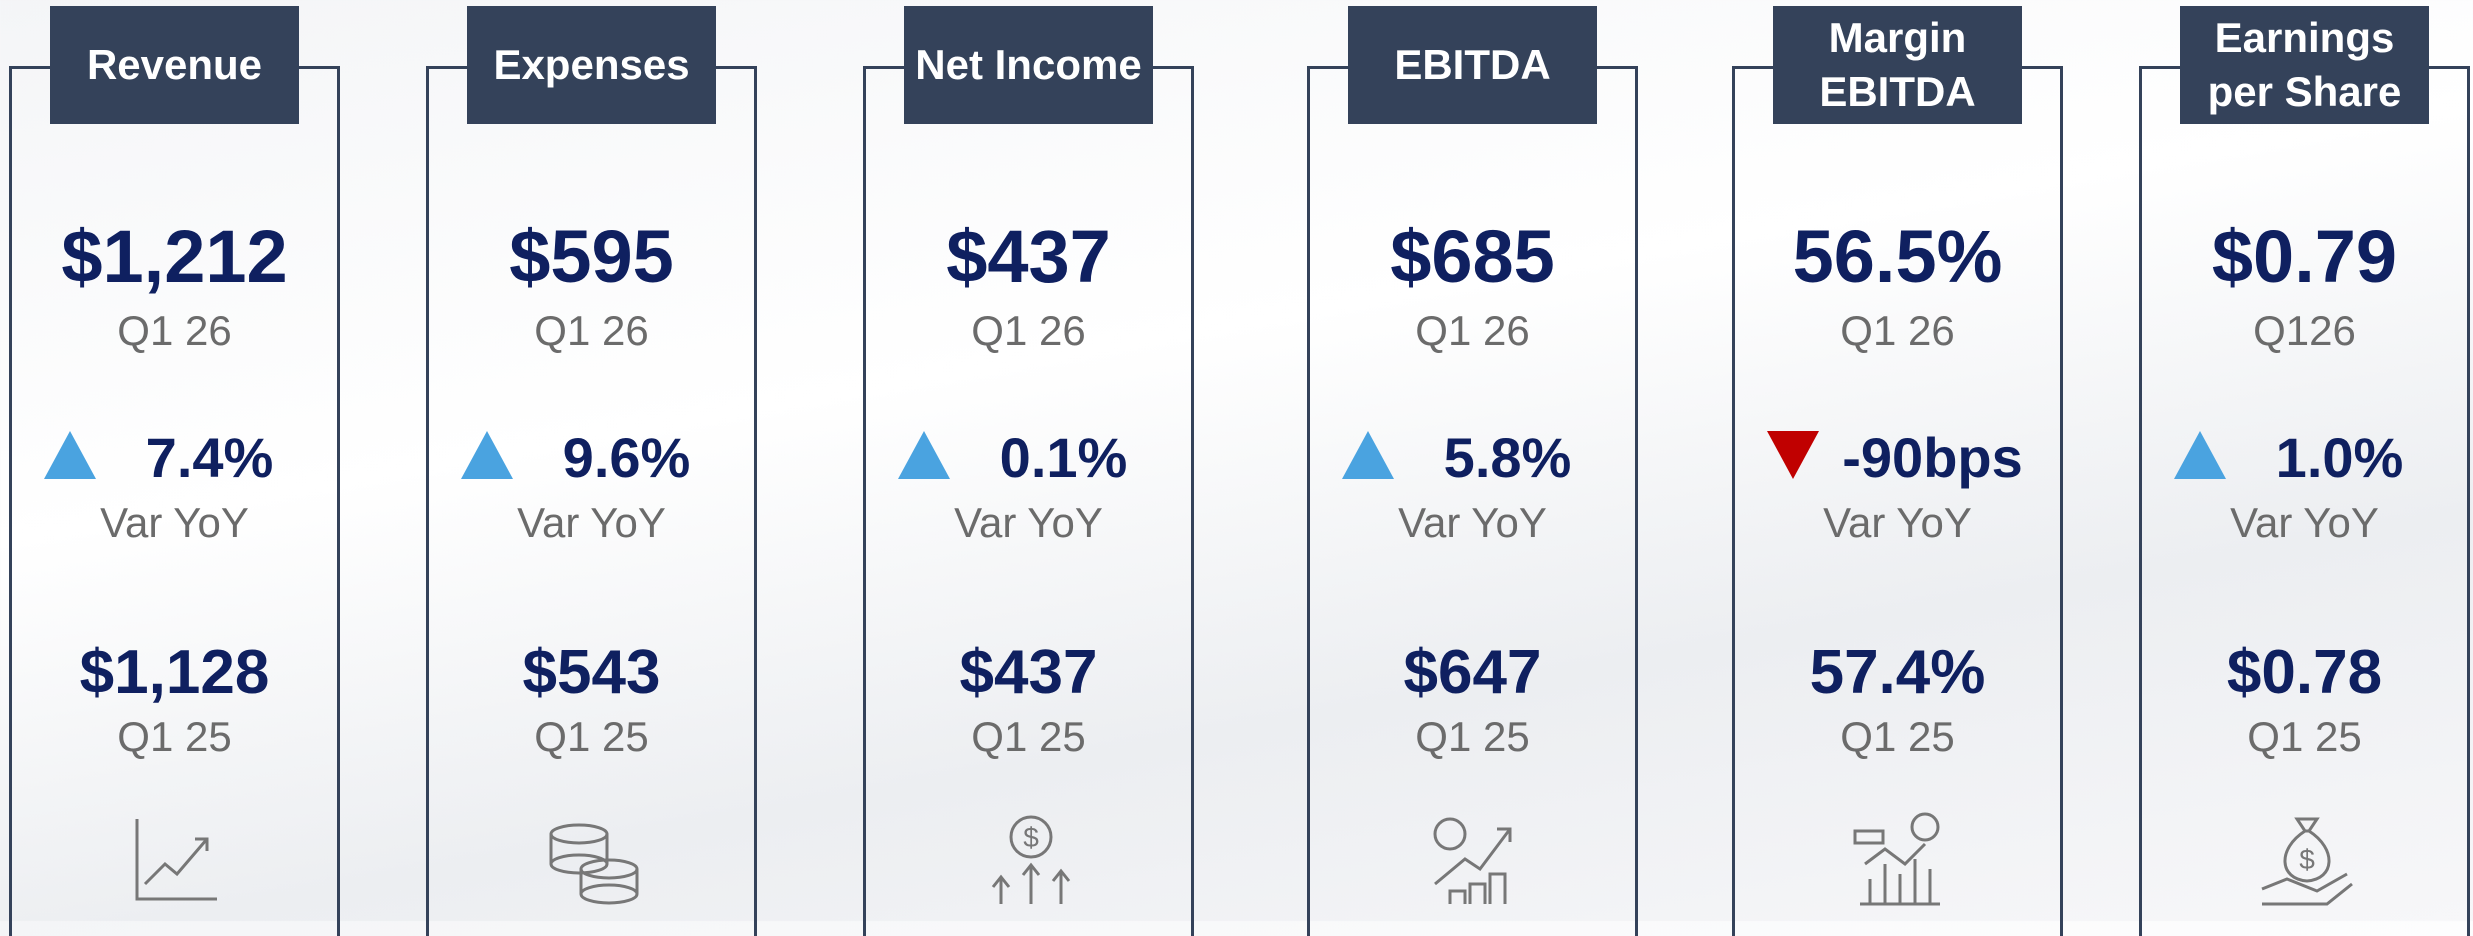 This screenshot has height=936, width=2473. What do you see at coordinates (1897, 256) in the screenshot?
I see `current-value: 56.5%` at bounding box center [1897, 256].